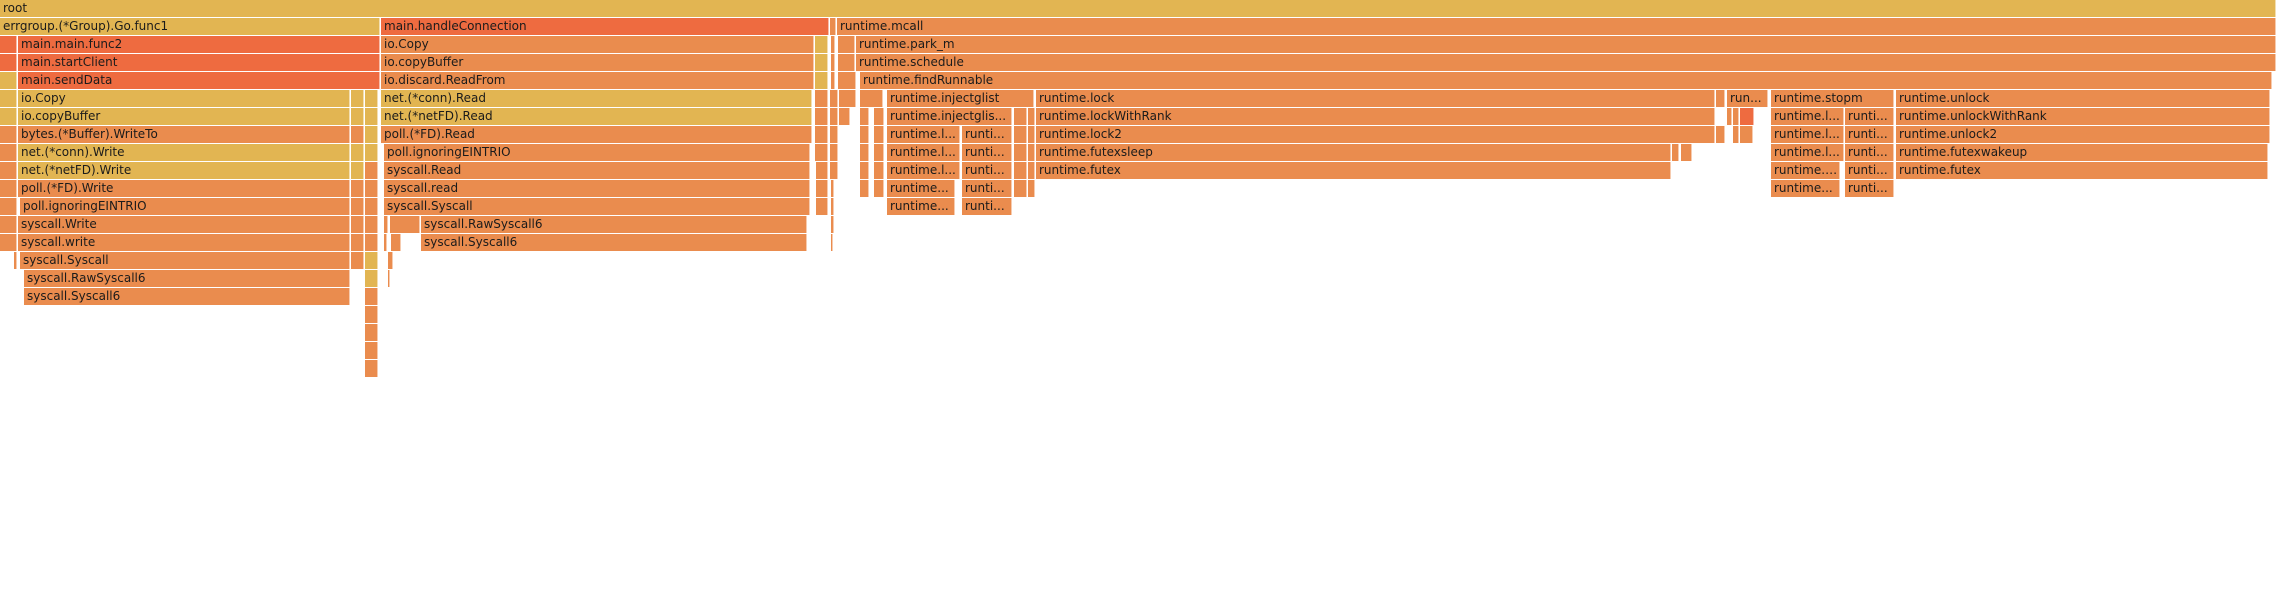 The image size is (2276, 612). Describe the element at coordinates (184, 224) in the screenshot. I see `flame-frame: syscall.Write` at that location.